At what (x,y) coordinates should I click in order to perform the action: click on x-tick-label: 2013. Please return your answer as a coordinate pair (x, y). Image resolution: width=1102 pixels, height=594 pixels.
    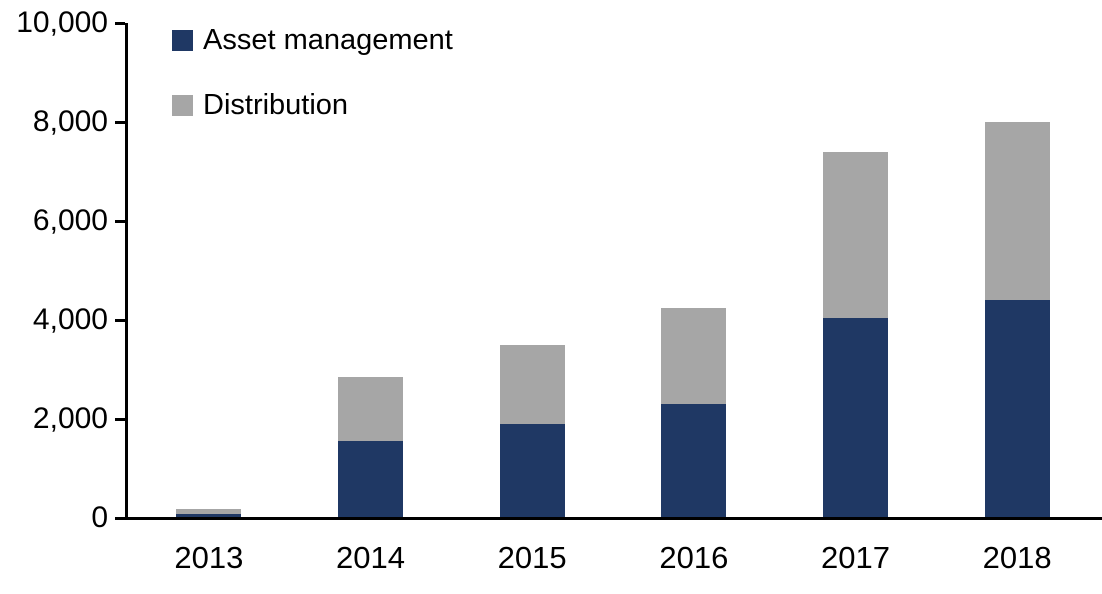
    Looking at the image, I should click on (209, 557).